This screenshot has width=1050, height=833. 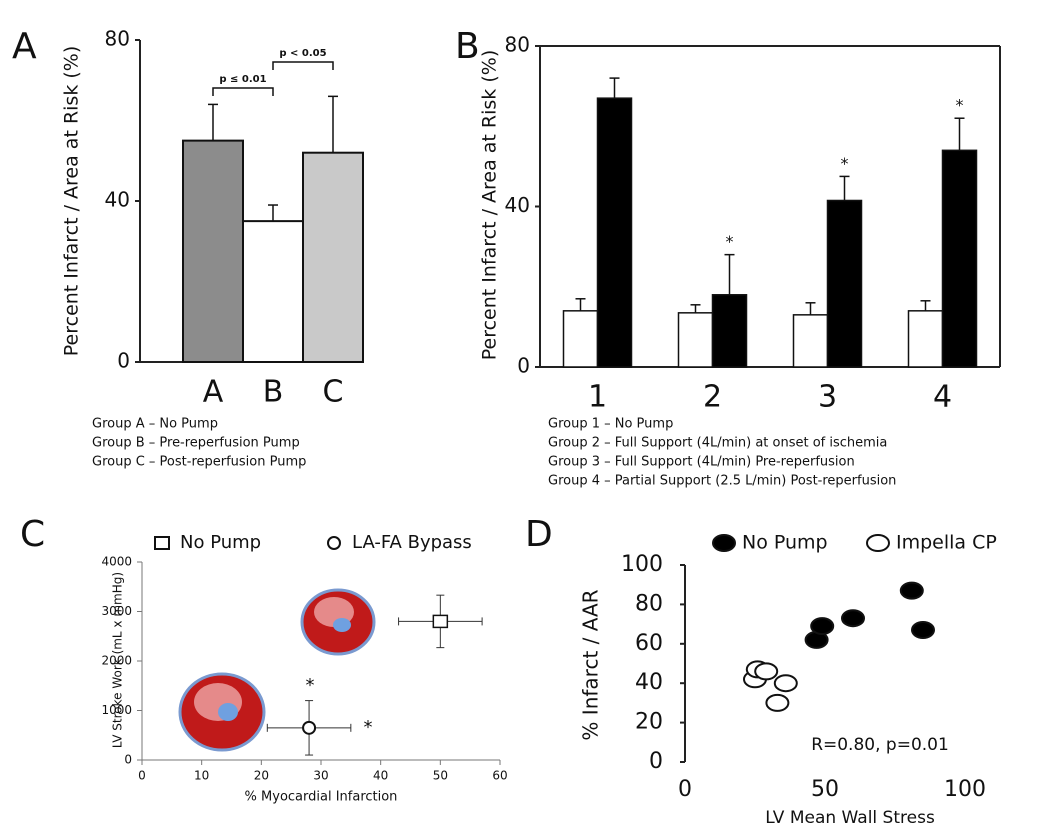 What do you see at coordinates (261, 776) in the screenshot?
I see `x-tick-label: 20` at bounding box center [261, 776].